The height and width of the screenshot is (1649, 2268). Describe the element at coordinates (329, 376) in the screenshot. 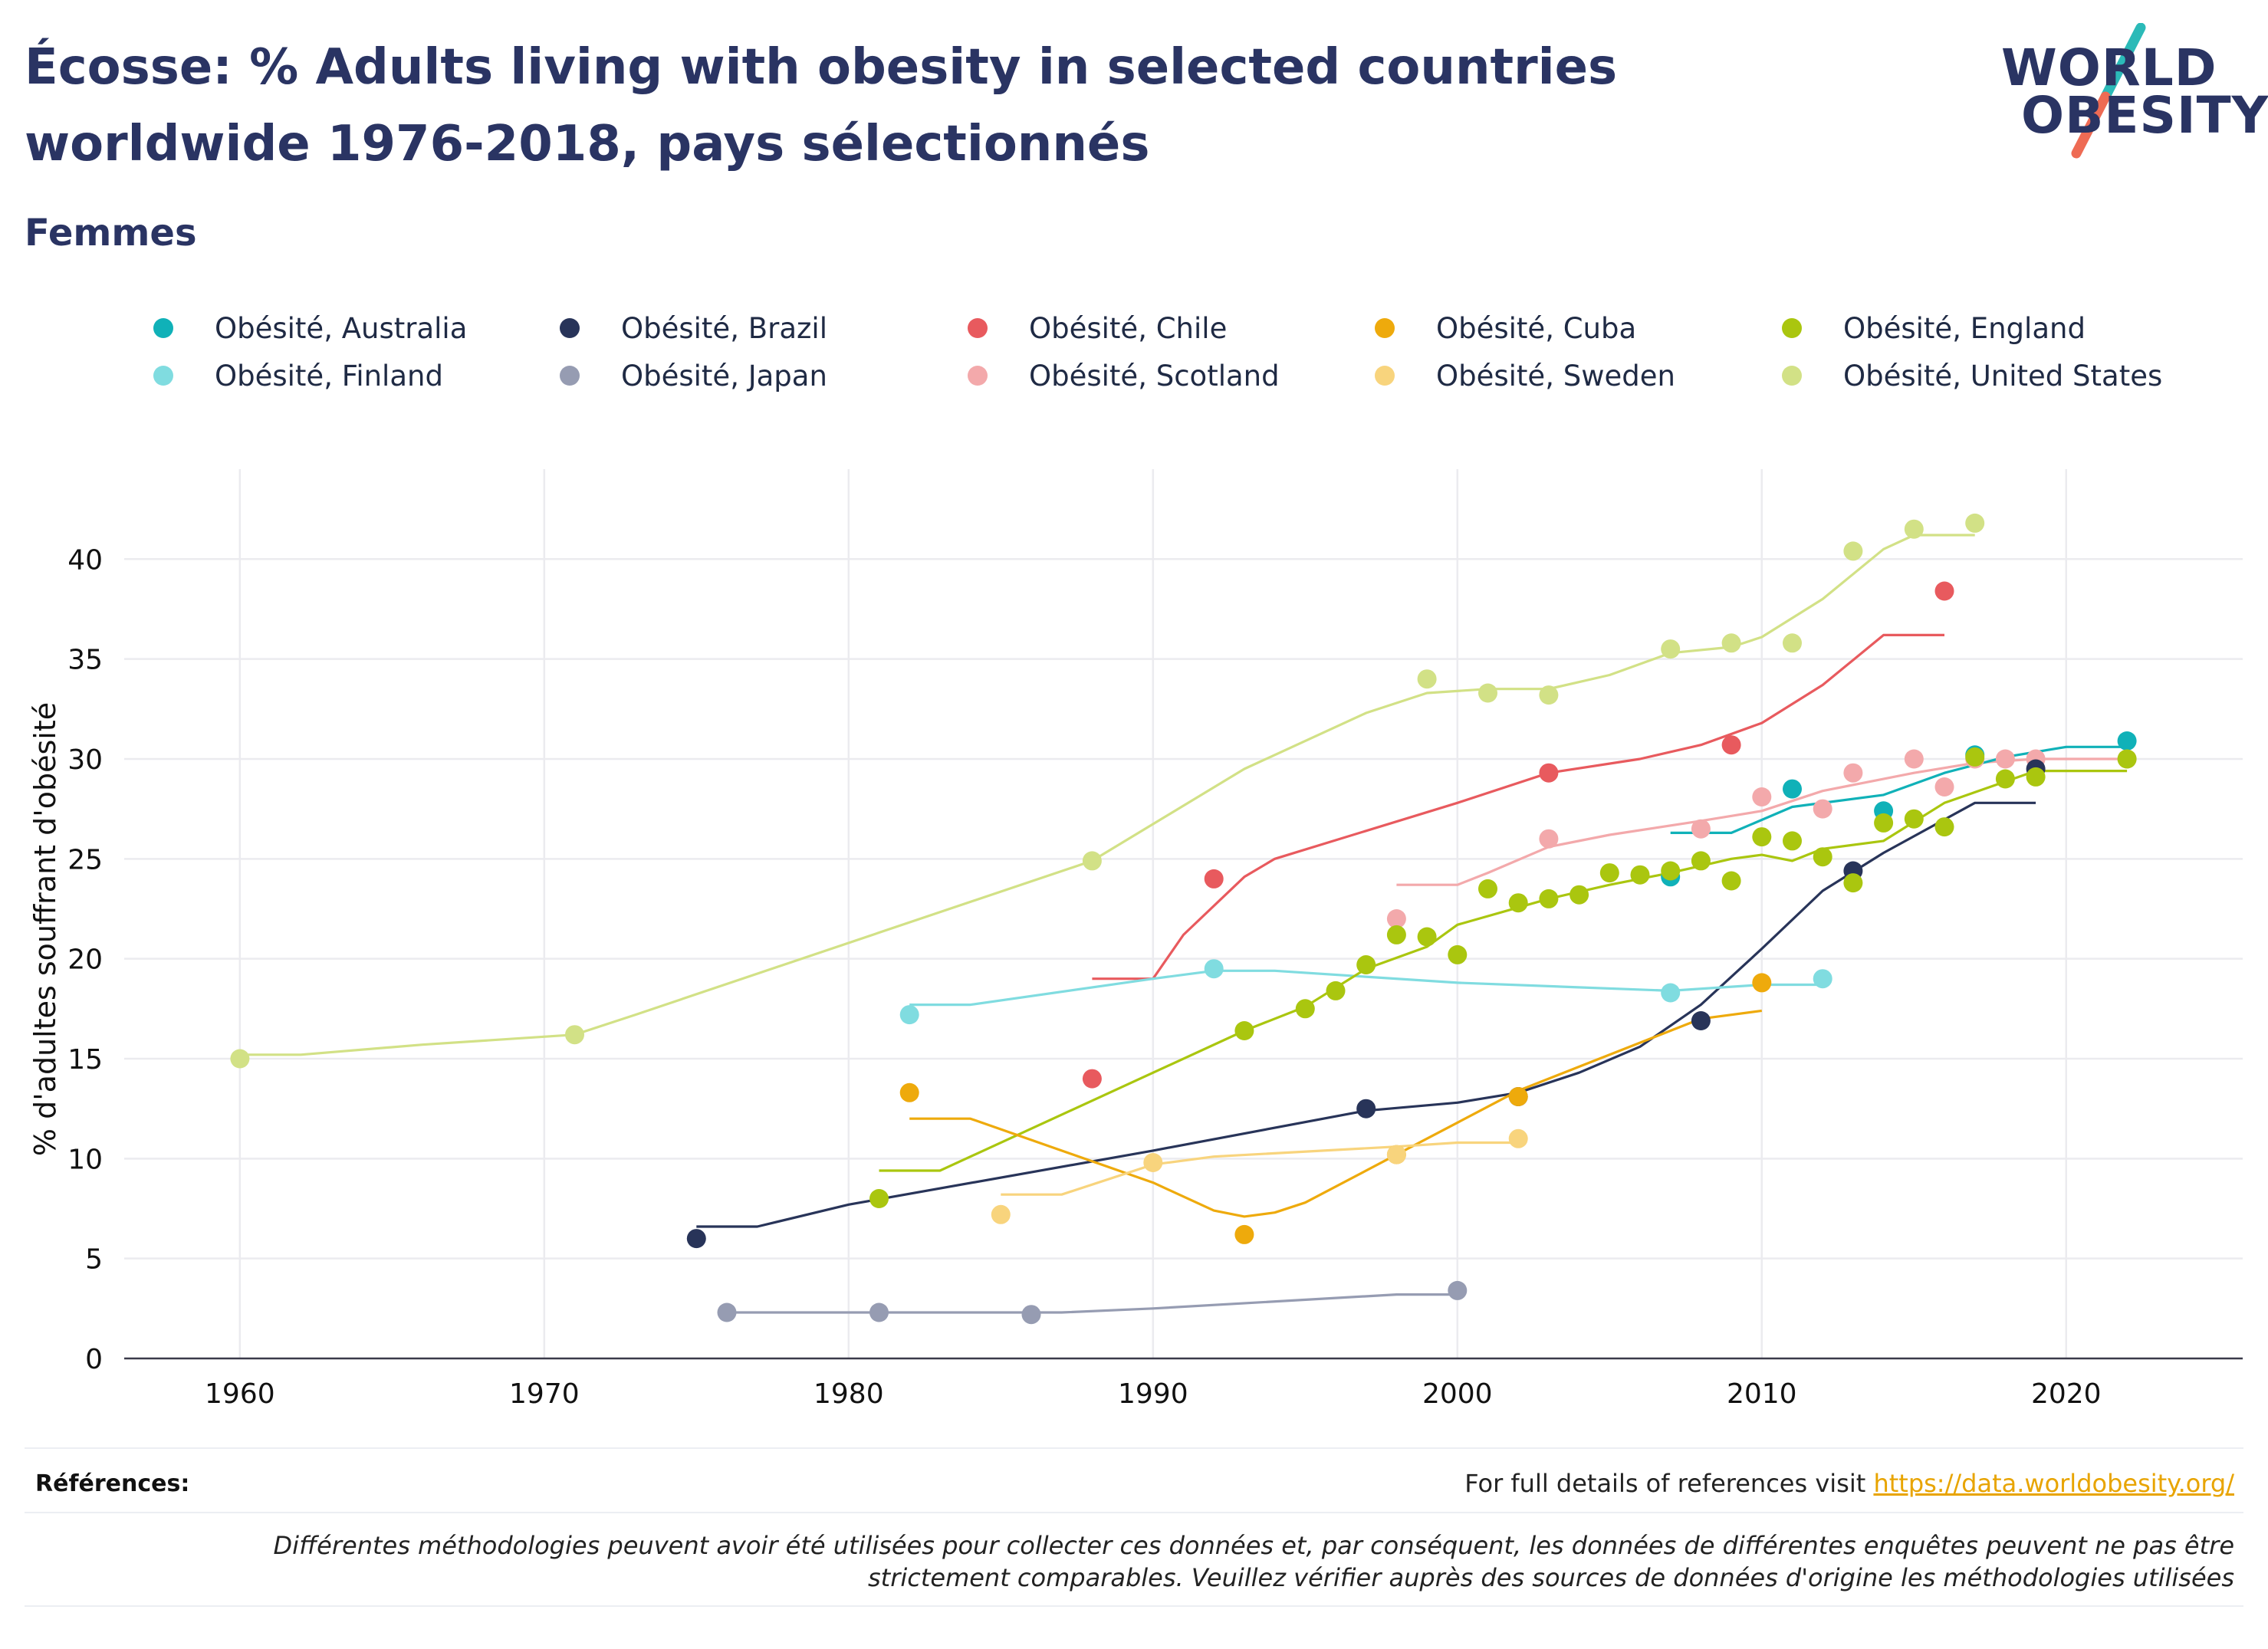

I see `legend-label: Obésité, Finland` at that location.